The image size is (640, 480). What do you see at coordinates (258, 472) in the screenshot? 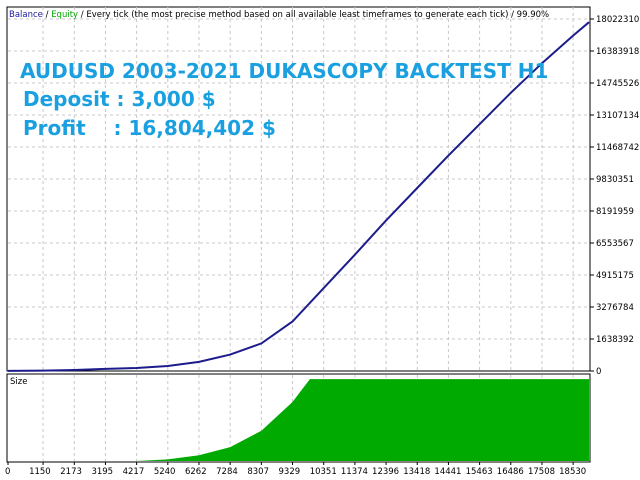
I see `x-tick-label: 8307` at bounding box center [258, 472].